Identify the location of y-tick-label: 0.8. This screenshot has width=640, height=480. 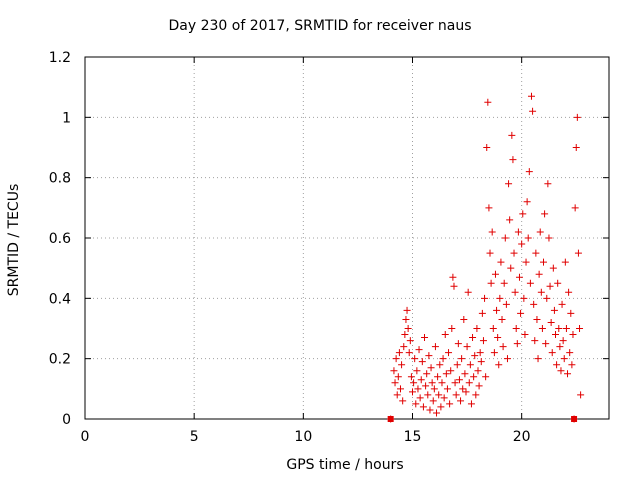
(60, 179).